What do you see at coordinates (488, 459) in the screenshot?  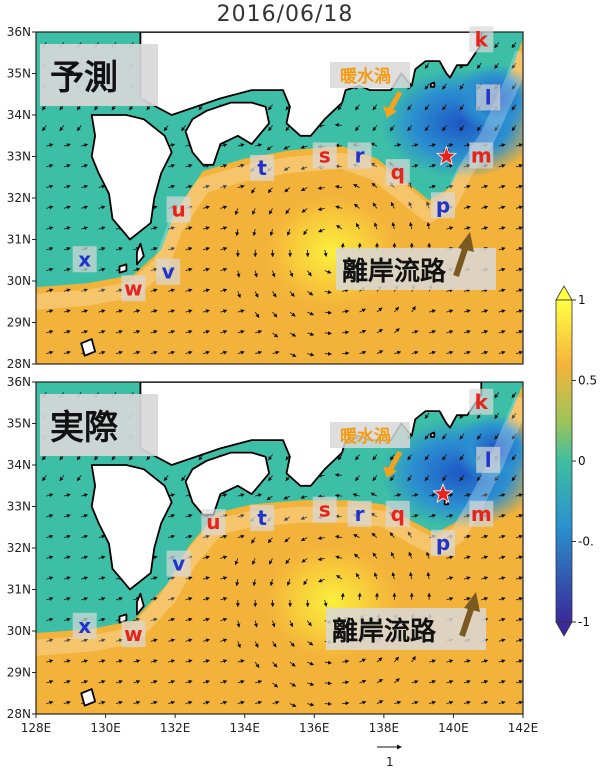 I see `point-l: l` at bounding box center [488, 459].